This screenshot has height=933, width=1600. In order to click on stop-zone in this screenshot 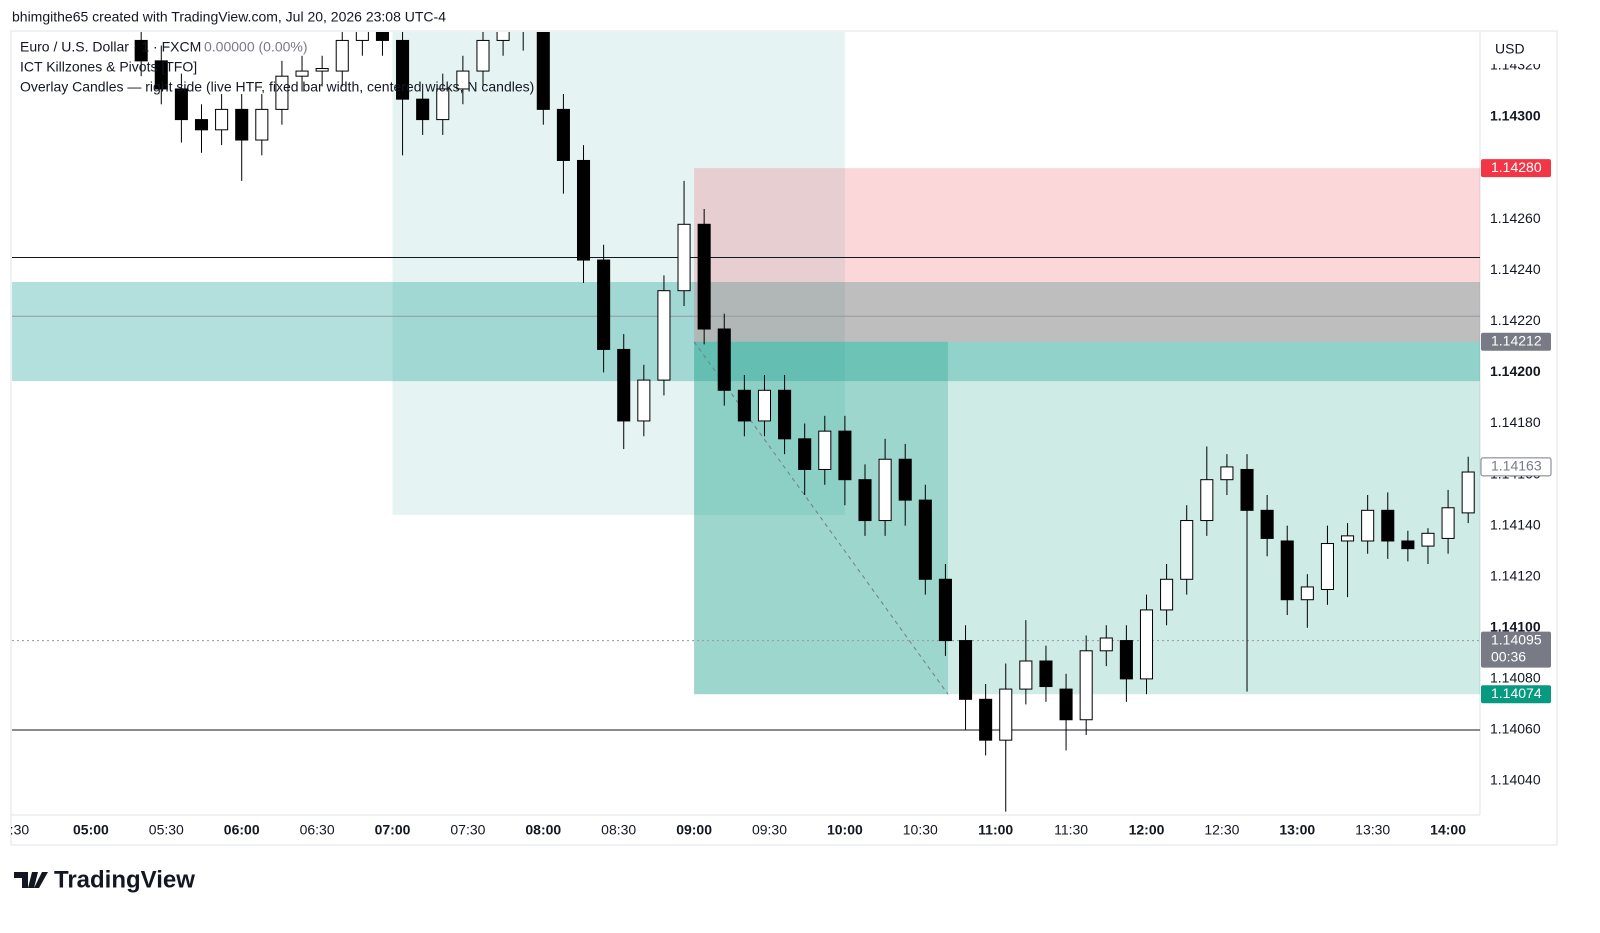, I will do `click(1087, 255)`.